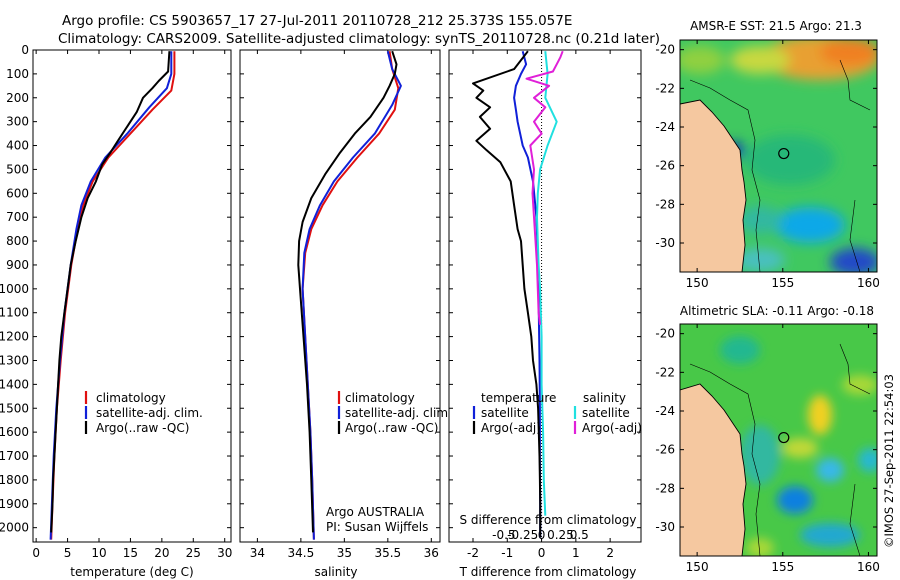  I want to click on sst-lat-ticks: -20 -22 -24 -26 -28 -30, so click(766, 146).